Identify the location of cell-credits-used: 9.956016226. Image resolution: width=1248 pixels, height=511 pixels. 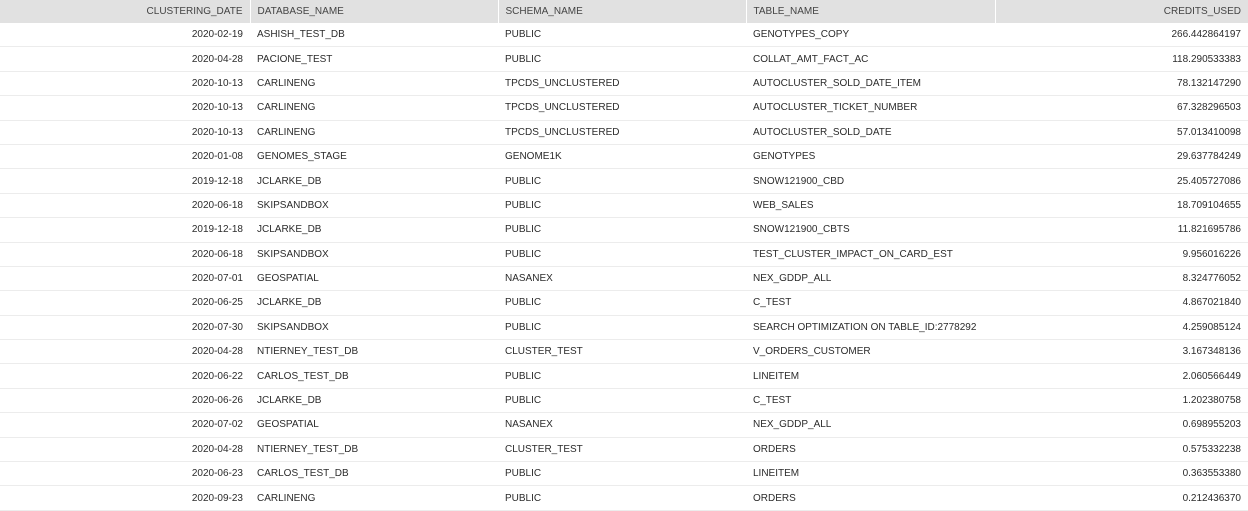
(1121, 254).